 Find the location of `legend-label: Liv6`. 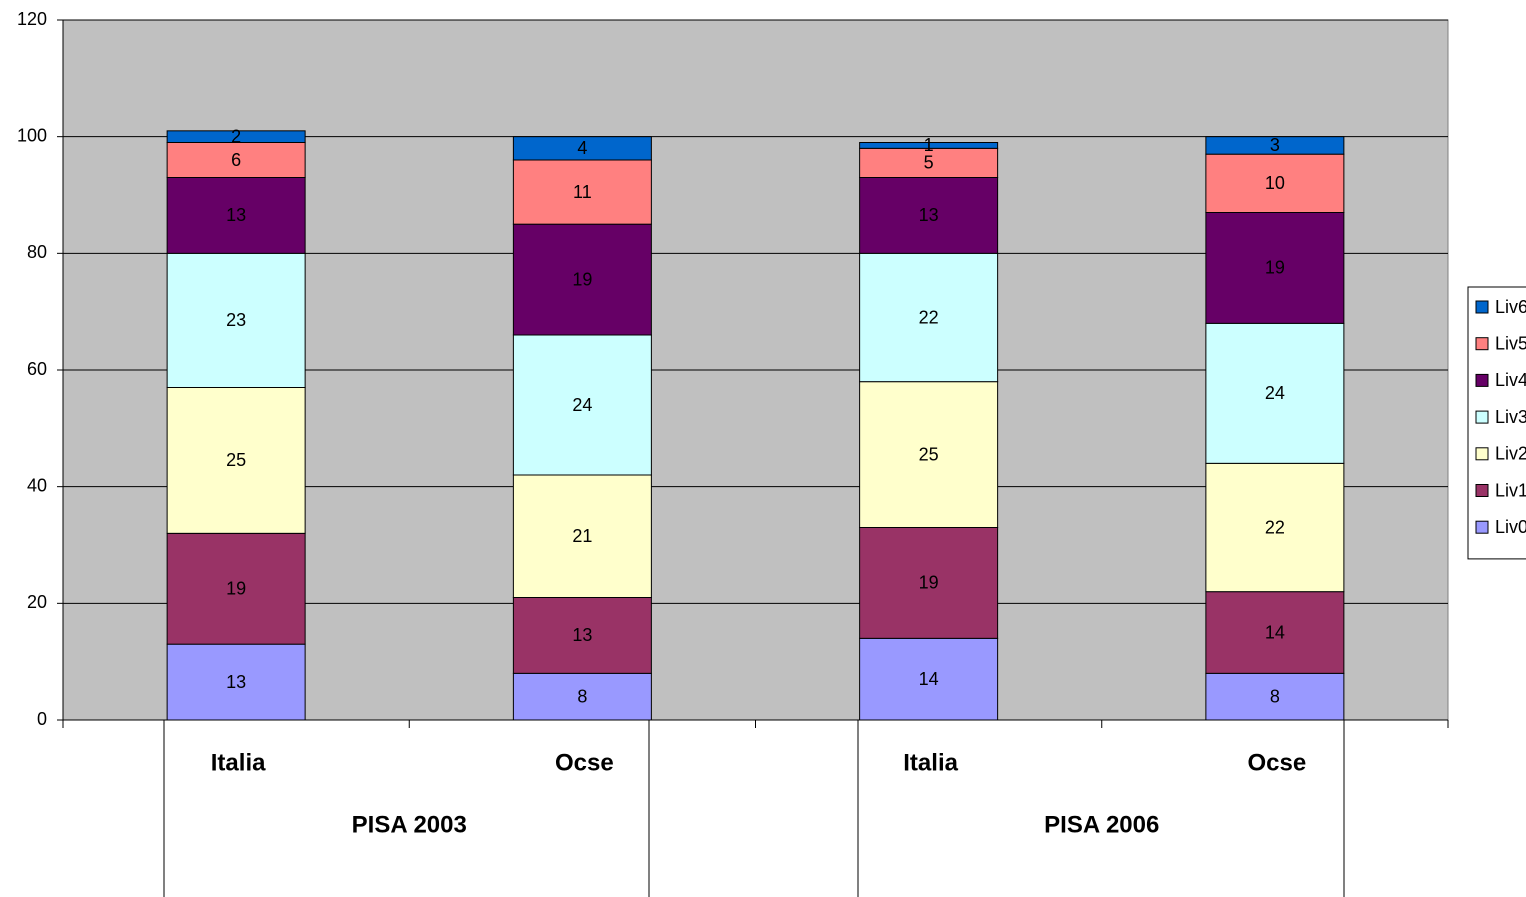

legend-label: Liv6 is located at coordinates (1510, 307).